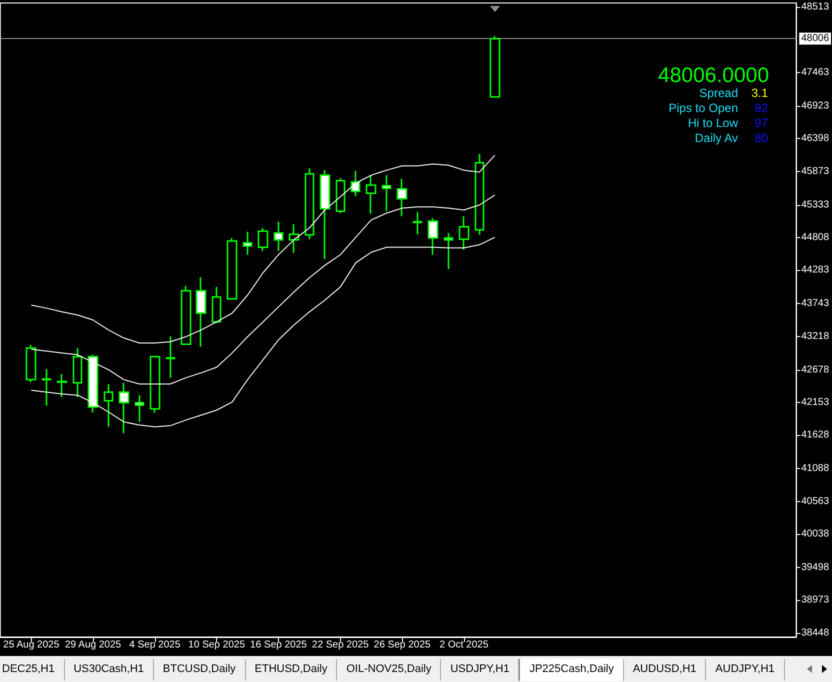 This screenshot has width=832, height=682. I want to click on x-tick-label: 2 Oct 2025, so click(464, 645).